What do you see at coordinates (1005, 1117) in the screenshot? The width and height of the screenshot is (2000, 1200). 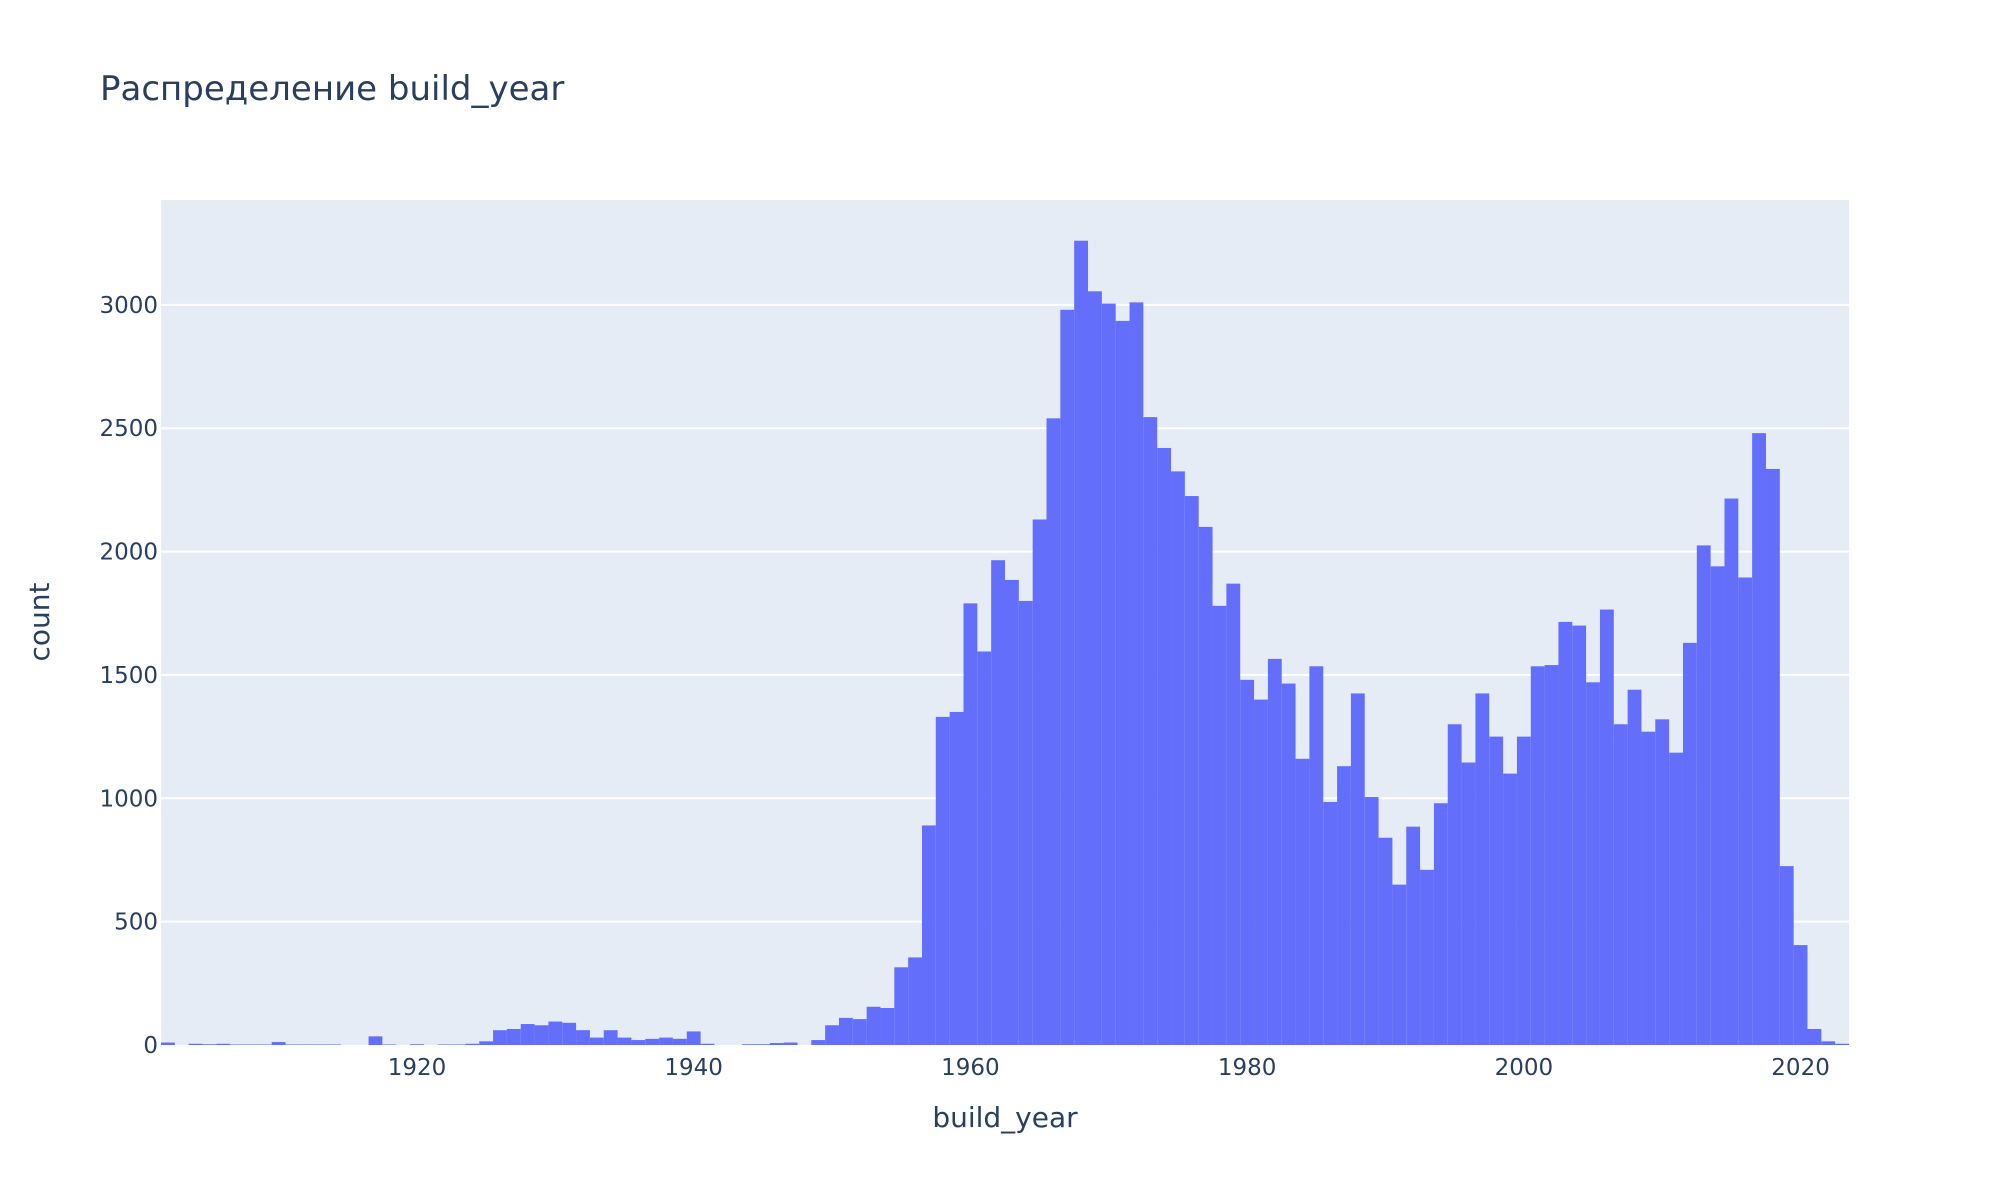 I see `x-axis-title: build_year` at bounding box center [1005, 1117].